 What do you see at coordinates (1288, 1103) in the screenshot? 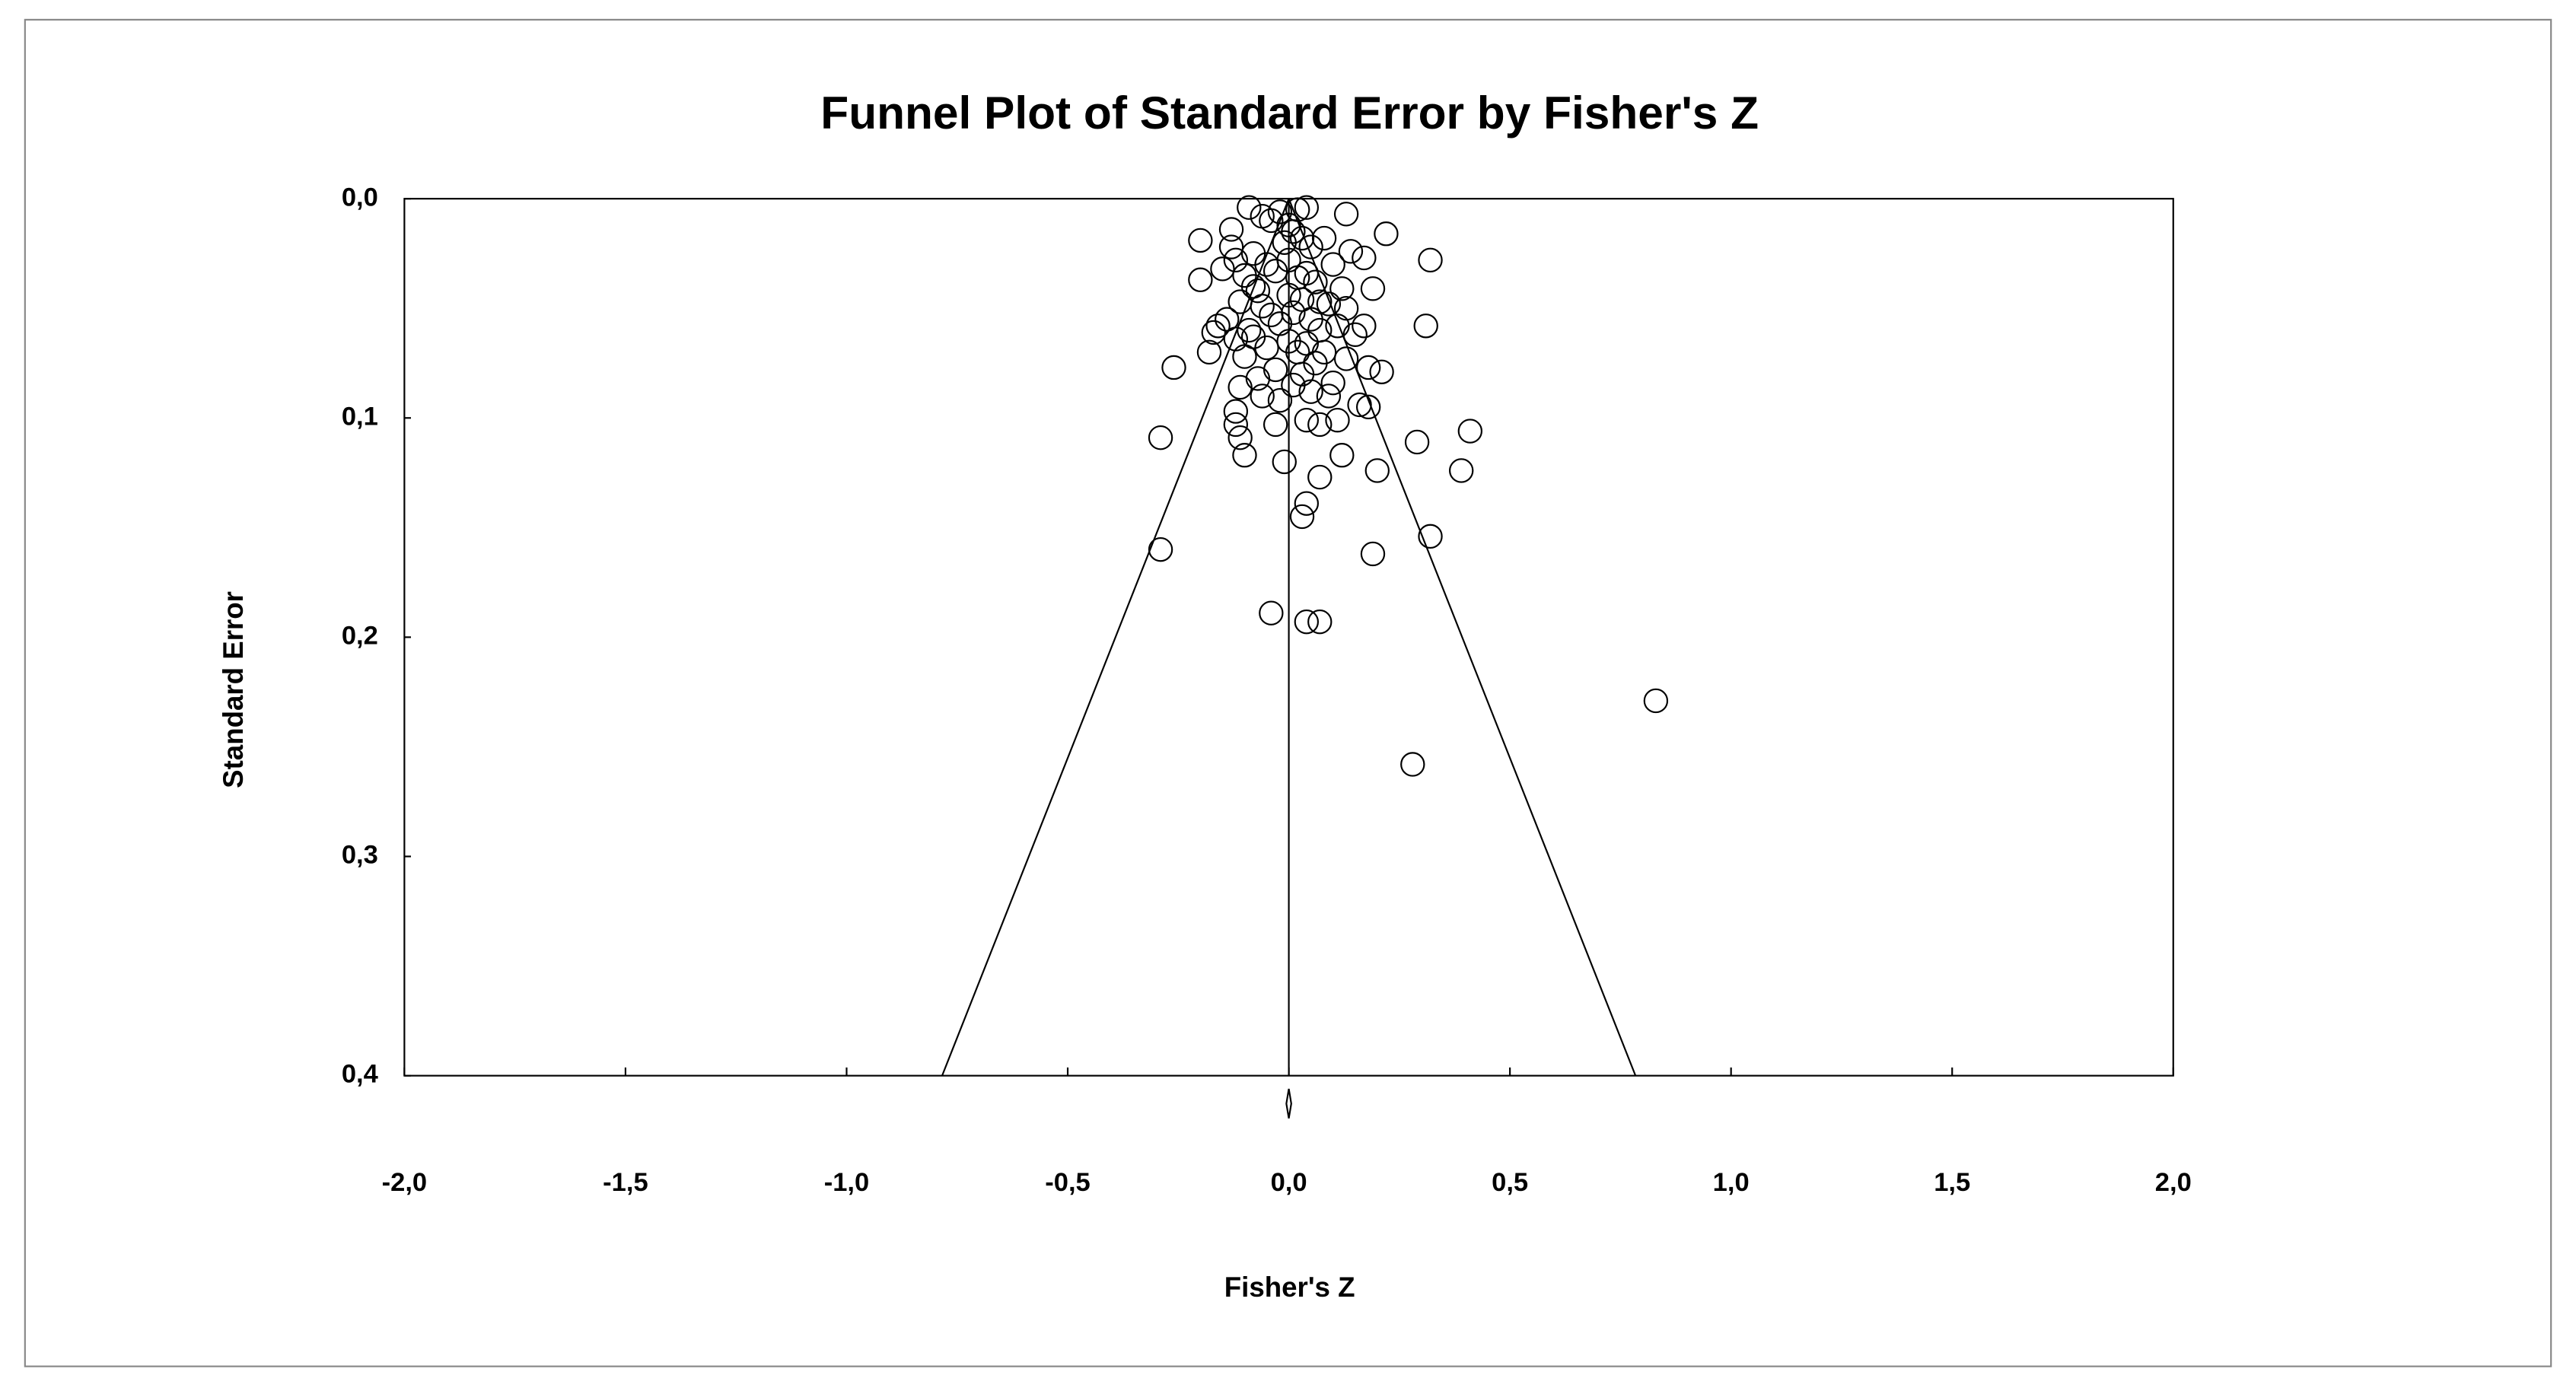
I see `summary-diamond` at bounding box center [1288, 1103].